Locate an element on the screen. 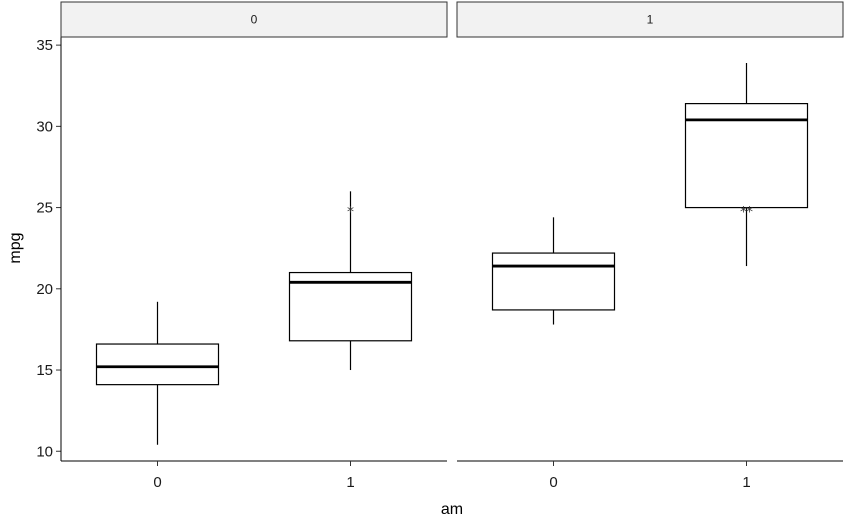 The image size is (844, 522). y-tick-label-35: 35 is located at coordinates (44, 45).